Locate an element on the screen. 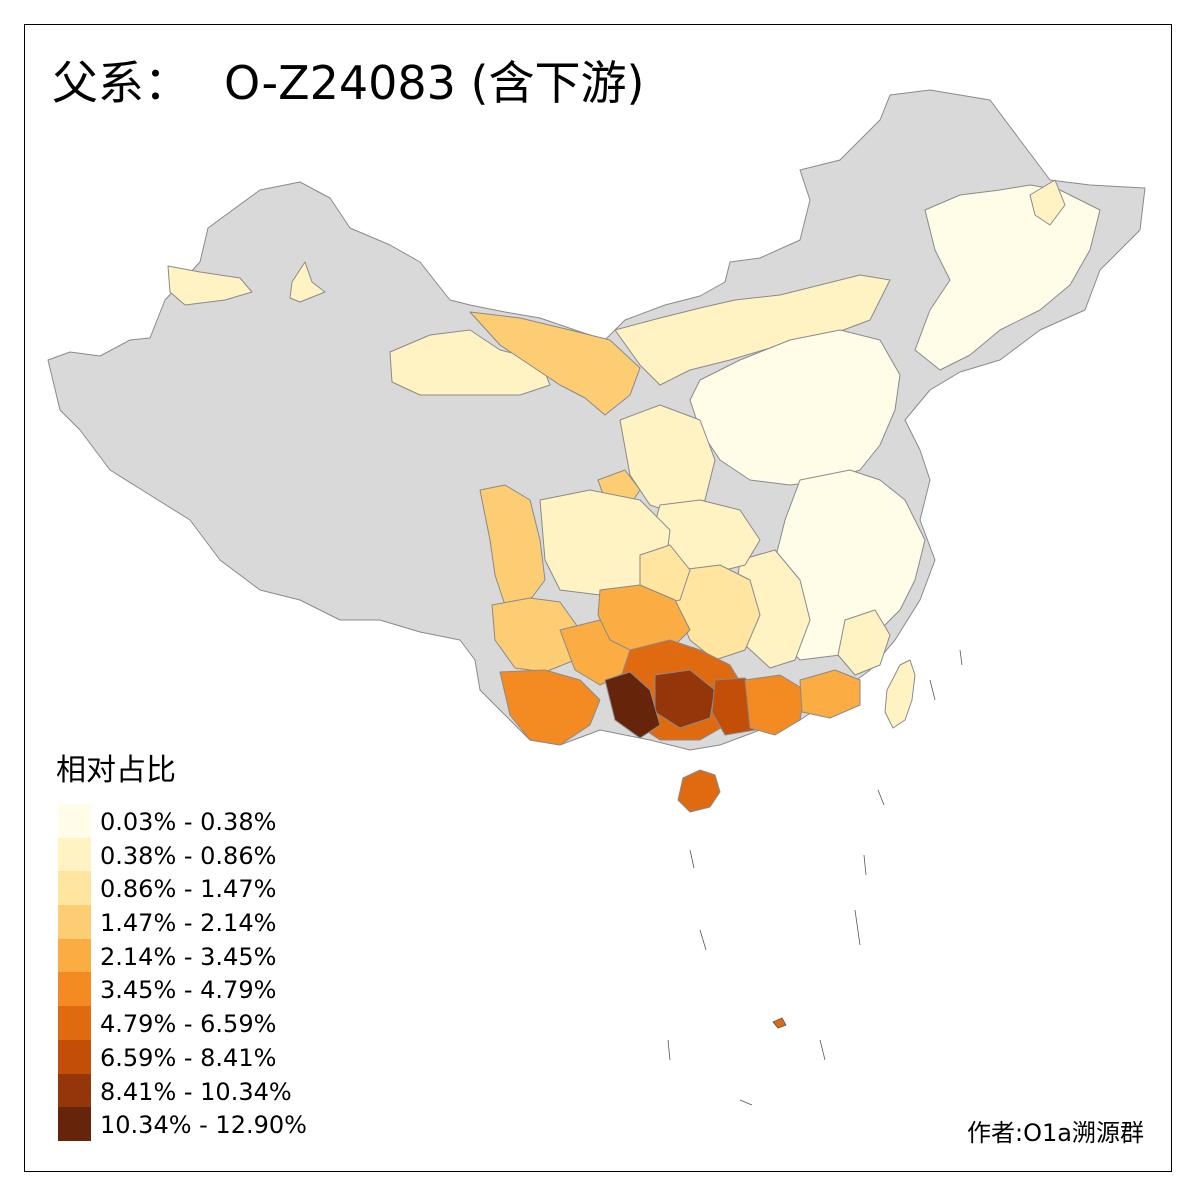 The height and width of the screenshot is (1200, 1200). region-guangdong-east is located at coordinates (830, 694).